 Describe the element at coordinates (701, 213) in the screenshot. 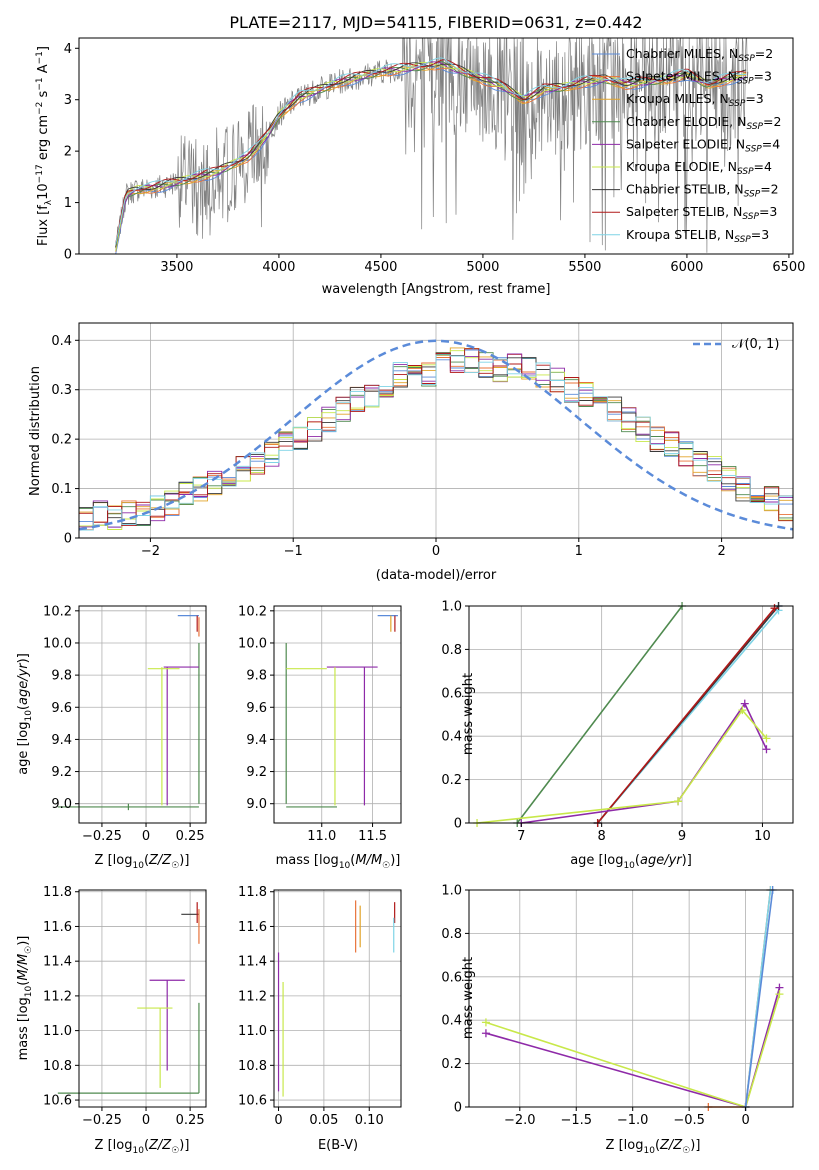

I see `legend-label: Salpeter STELIB, NSSP=3` at that location.